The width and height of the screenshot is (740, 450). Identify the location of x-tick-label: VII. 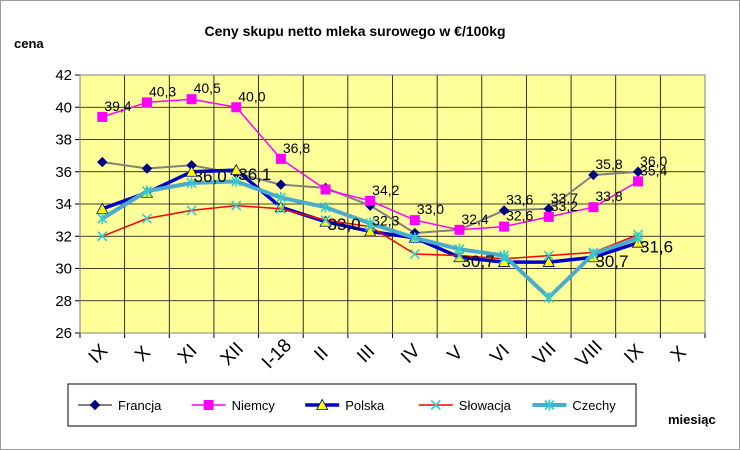
(544, 353).